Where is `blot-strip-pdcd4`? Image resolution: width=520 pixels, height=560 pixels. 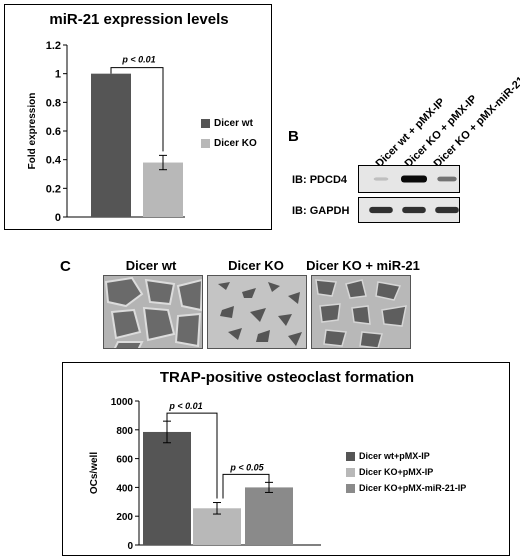 blot-strip-pdcd4 is located at coordinates (409, 179).